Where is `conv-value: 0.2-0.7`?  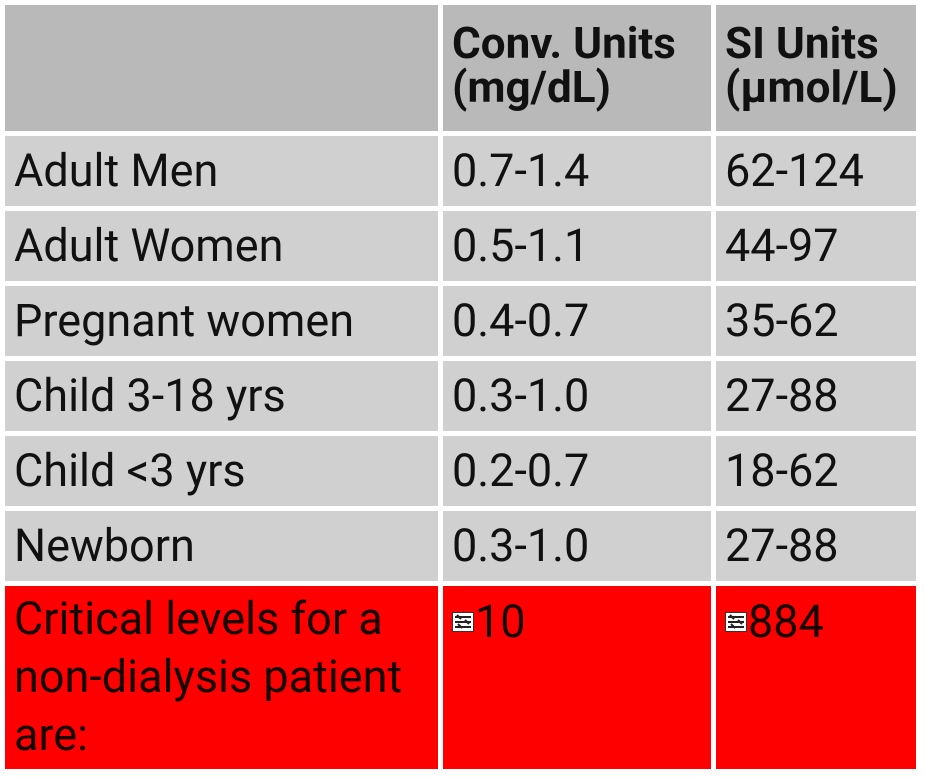 conv-value: 0.2-0.7 is located at coordinates (521, 470).